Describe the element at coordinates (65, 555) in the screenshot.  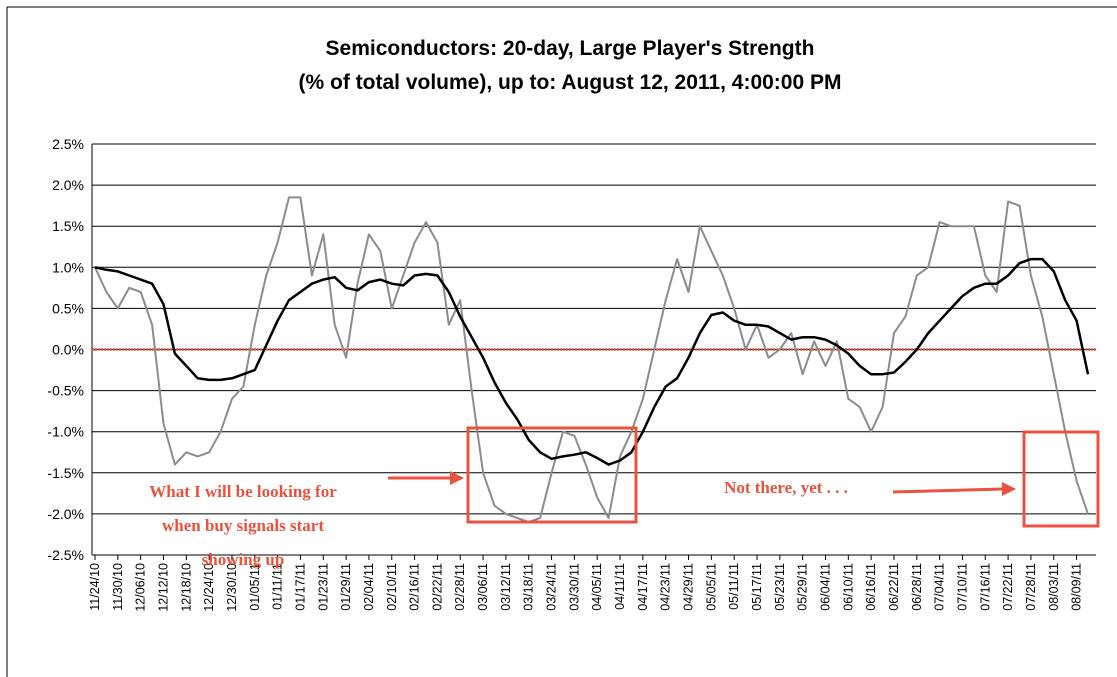
I see `y-tick-label: -2.5%` at that location.